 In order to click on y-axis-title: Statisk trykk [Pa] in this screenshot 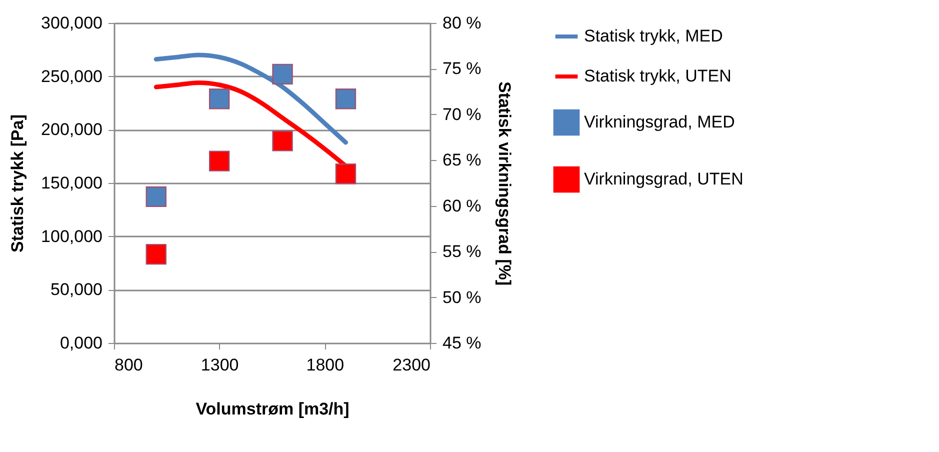, I will do `click(18, 183)`.